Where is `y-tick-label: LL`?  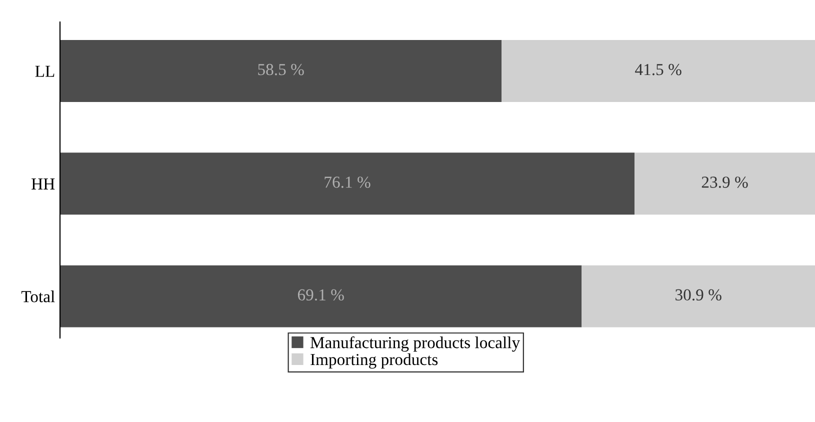 y-tick-label: LL is located at coordinates (44, 71).